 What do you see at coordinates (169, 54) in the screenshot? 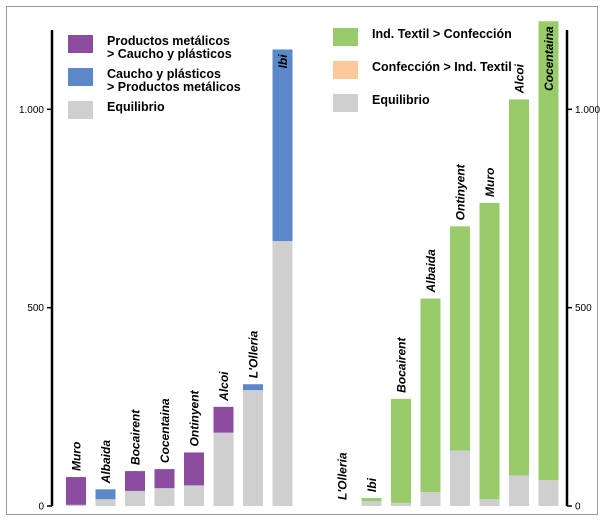
I see `legend-label: > Caucho y plásticos` at bounding box center [169, 54].